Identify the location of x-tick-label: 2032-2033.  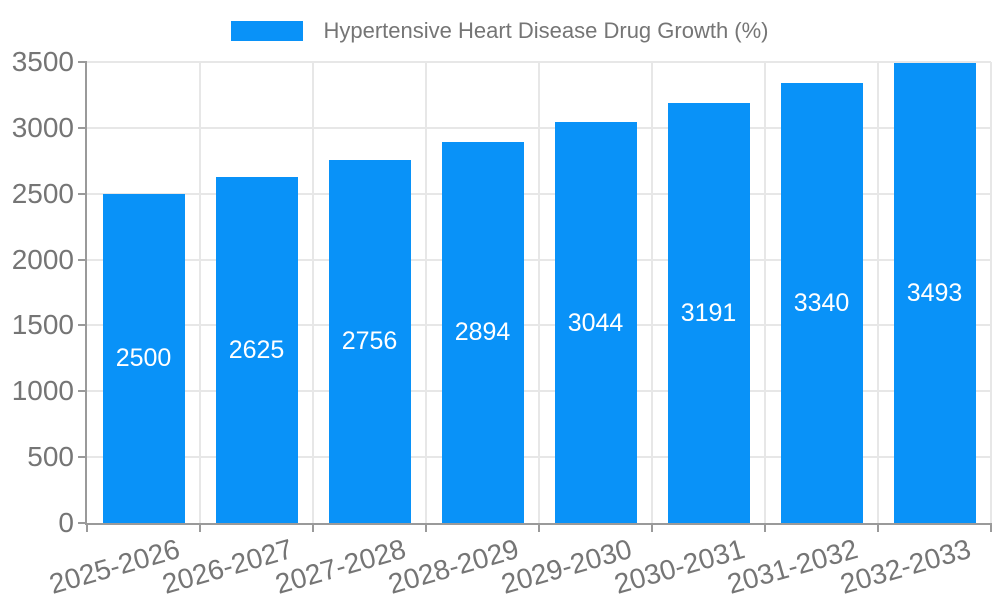
(905, 566).